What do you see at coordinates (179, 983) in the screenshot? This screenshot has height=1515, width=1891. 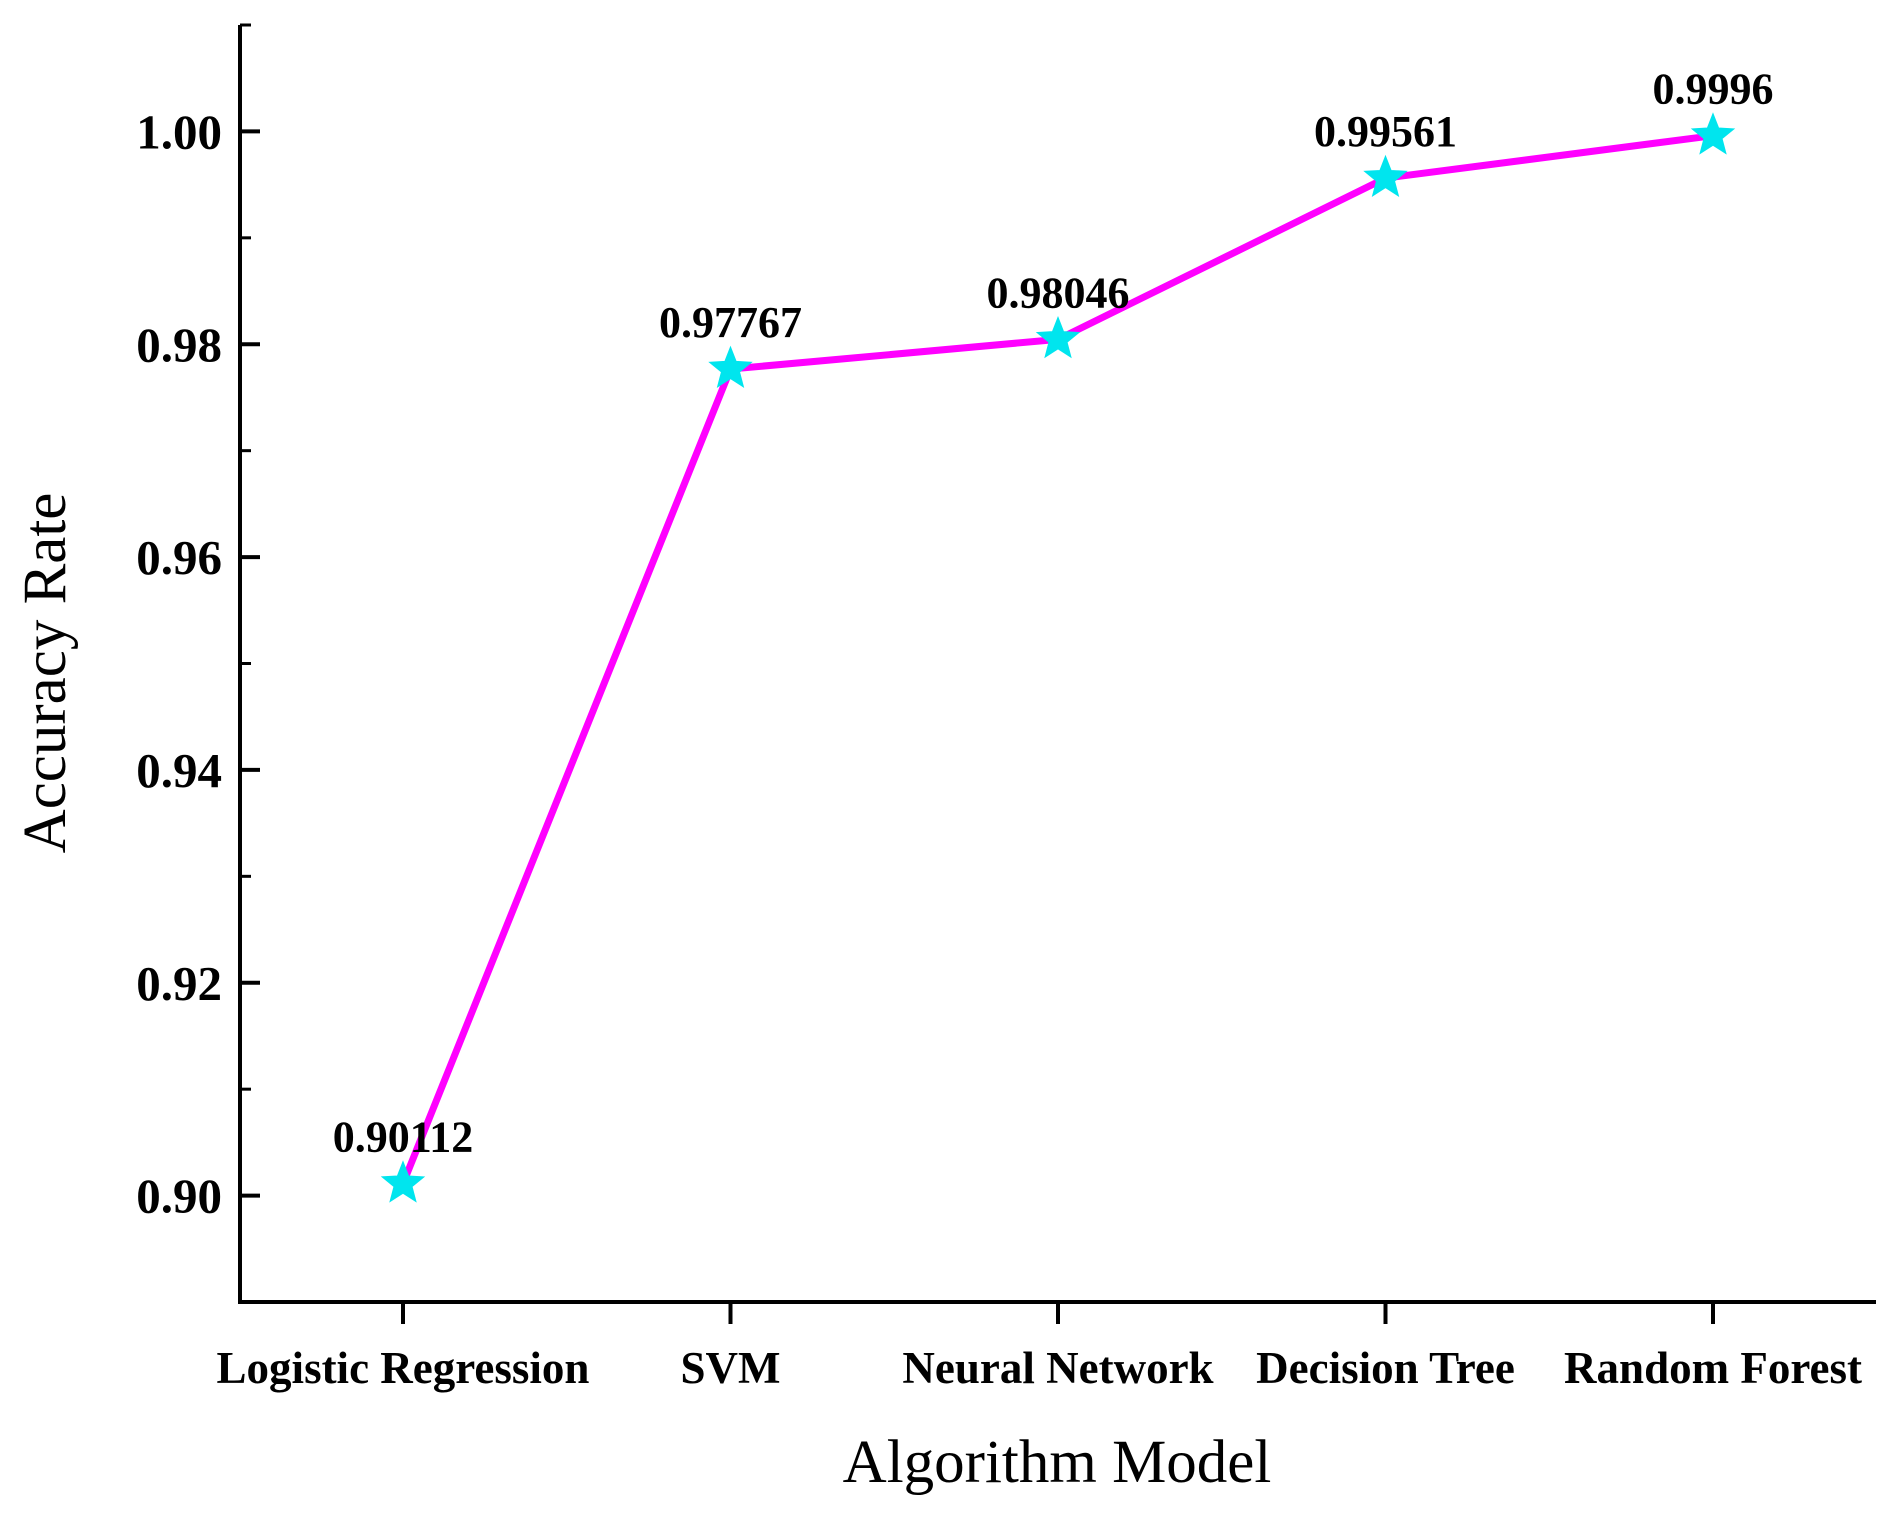 I see `y-tick-label: 0.92` at bounding box center [179, 983].